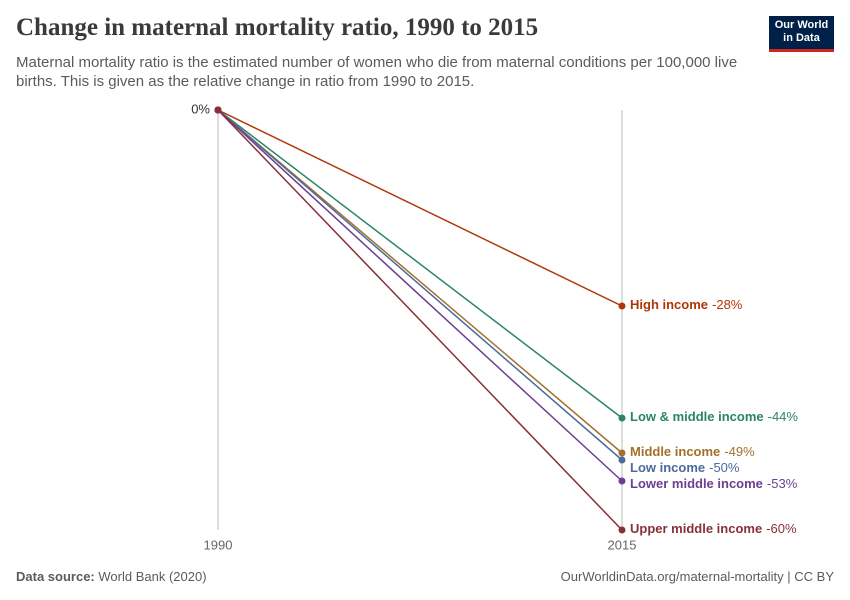  Describe the element at coordinates (696, 483) in the screenshot. I see `series-name: Lower middle income` at that location.